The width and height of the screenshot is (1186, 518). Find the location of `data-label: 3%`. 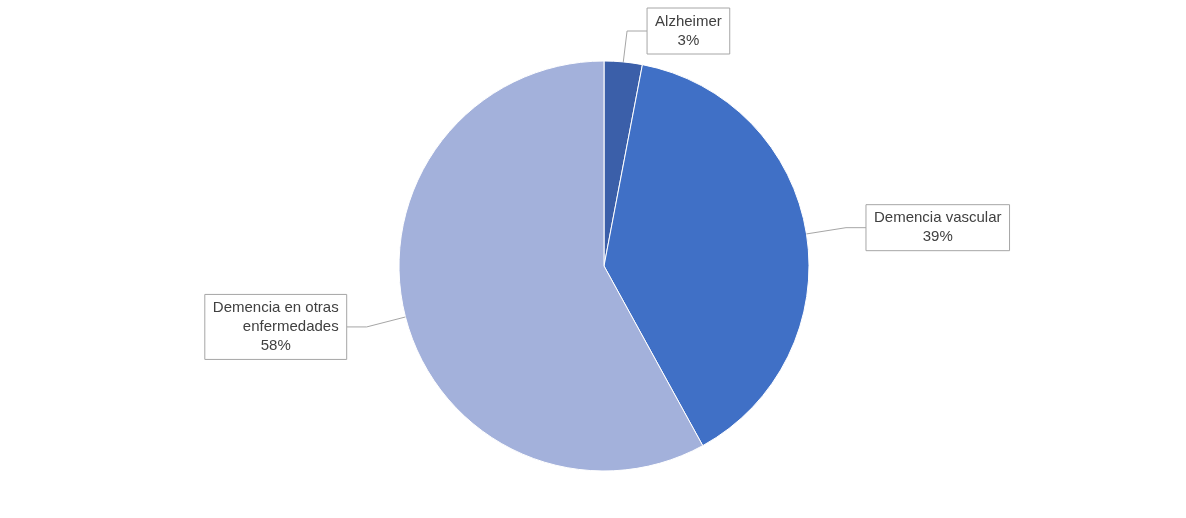

data-label: 3% is located at coordinates (688, 39).